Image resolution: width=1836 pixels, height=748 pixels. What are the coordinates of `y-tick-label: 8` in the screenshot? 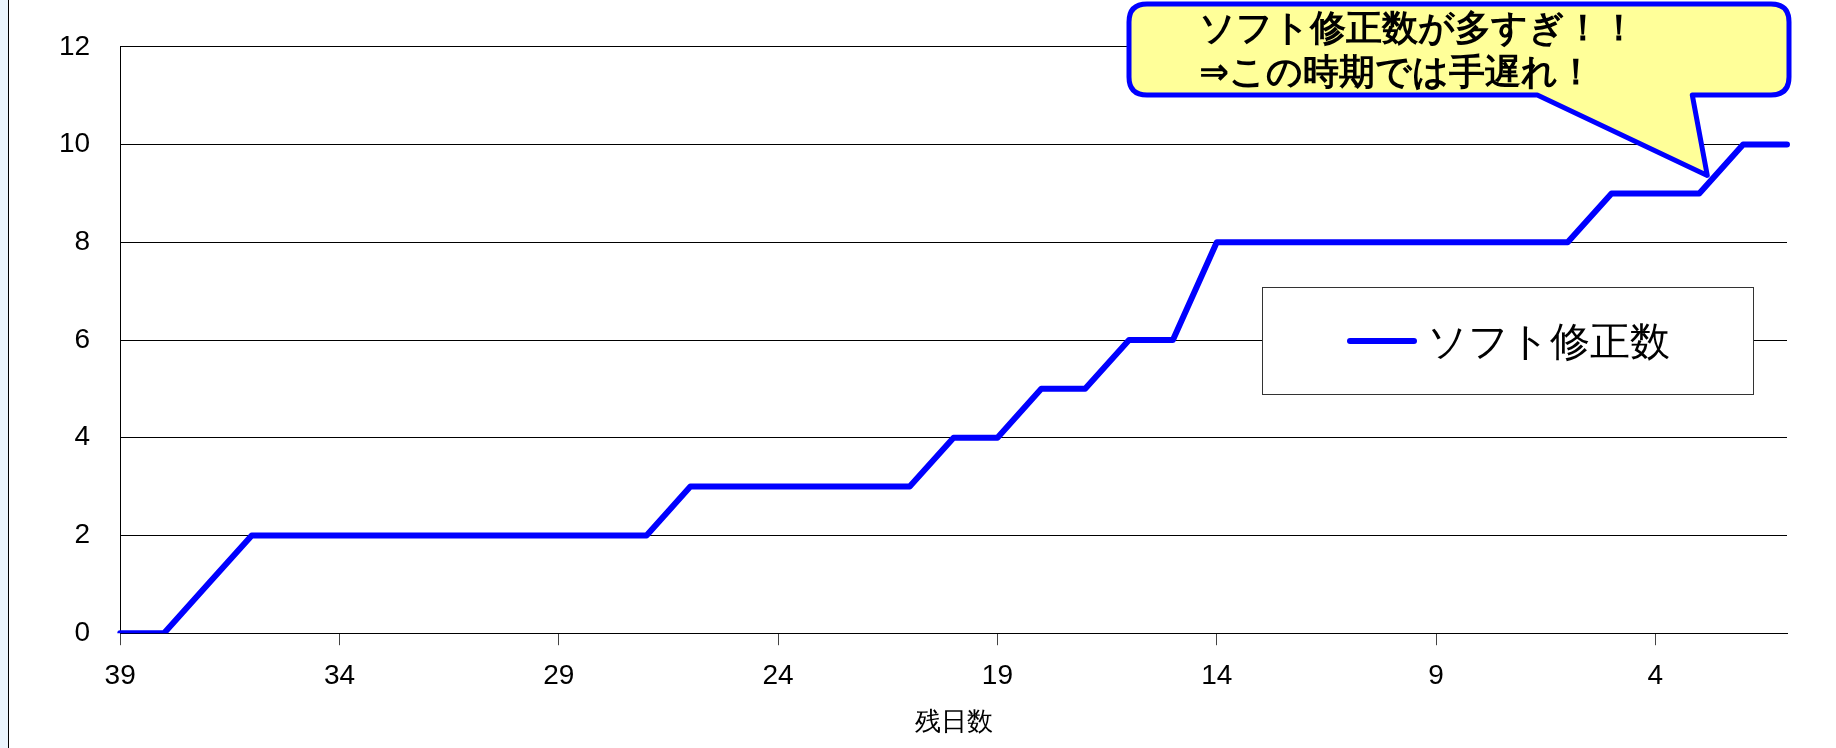 It's located at (82, 240).